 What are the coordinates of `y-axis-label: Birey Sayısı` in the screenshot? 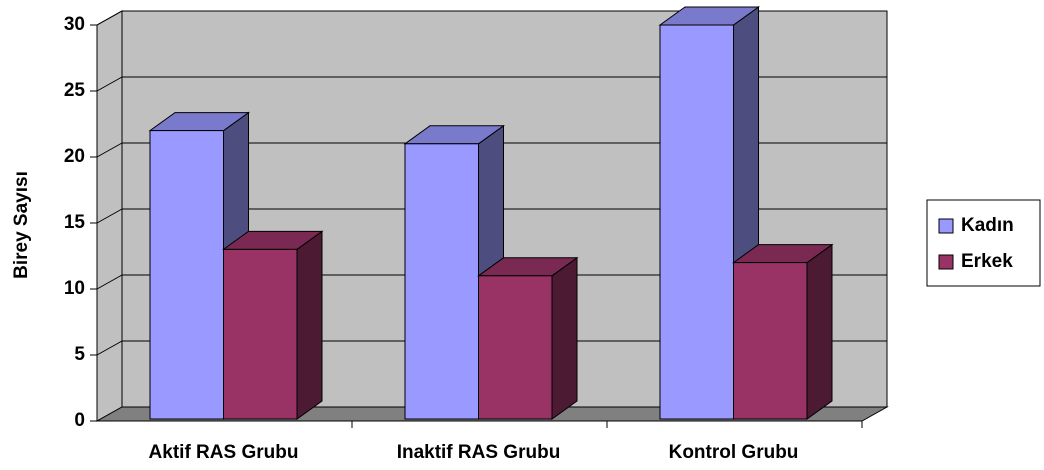 It's located at (21, 225).